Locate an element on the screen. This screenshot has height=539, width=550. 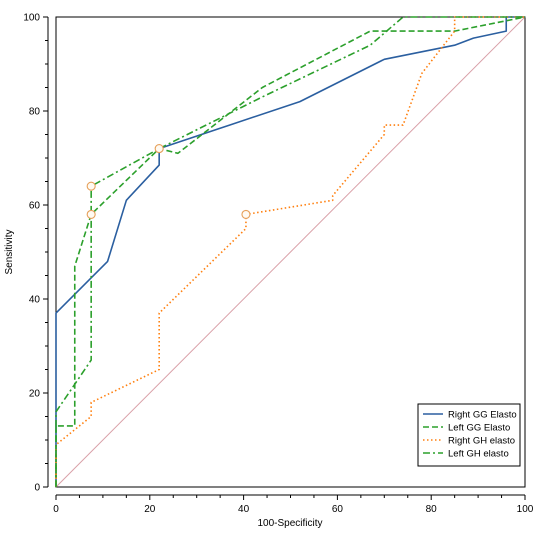
x-tick-label: 40 is located at coordinates (244, 509).